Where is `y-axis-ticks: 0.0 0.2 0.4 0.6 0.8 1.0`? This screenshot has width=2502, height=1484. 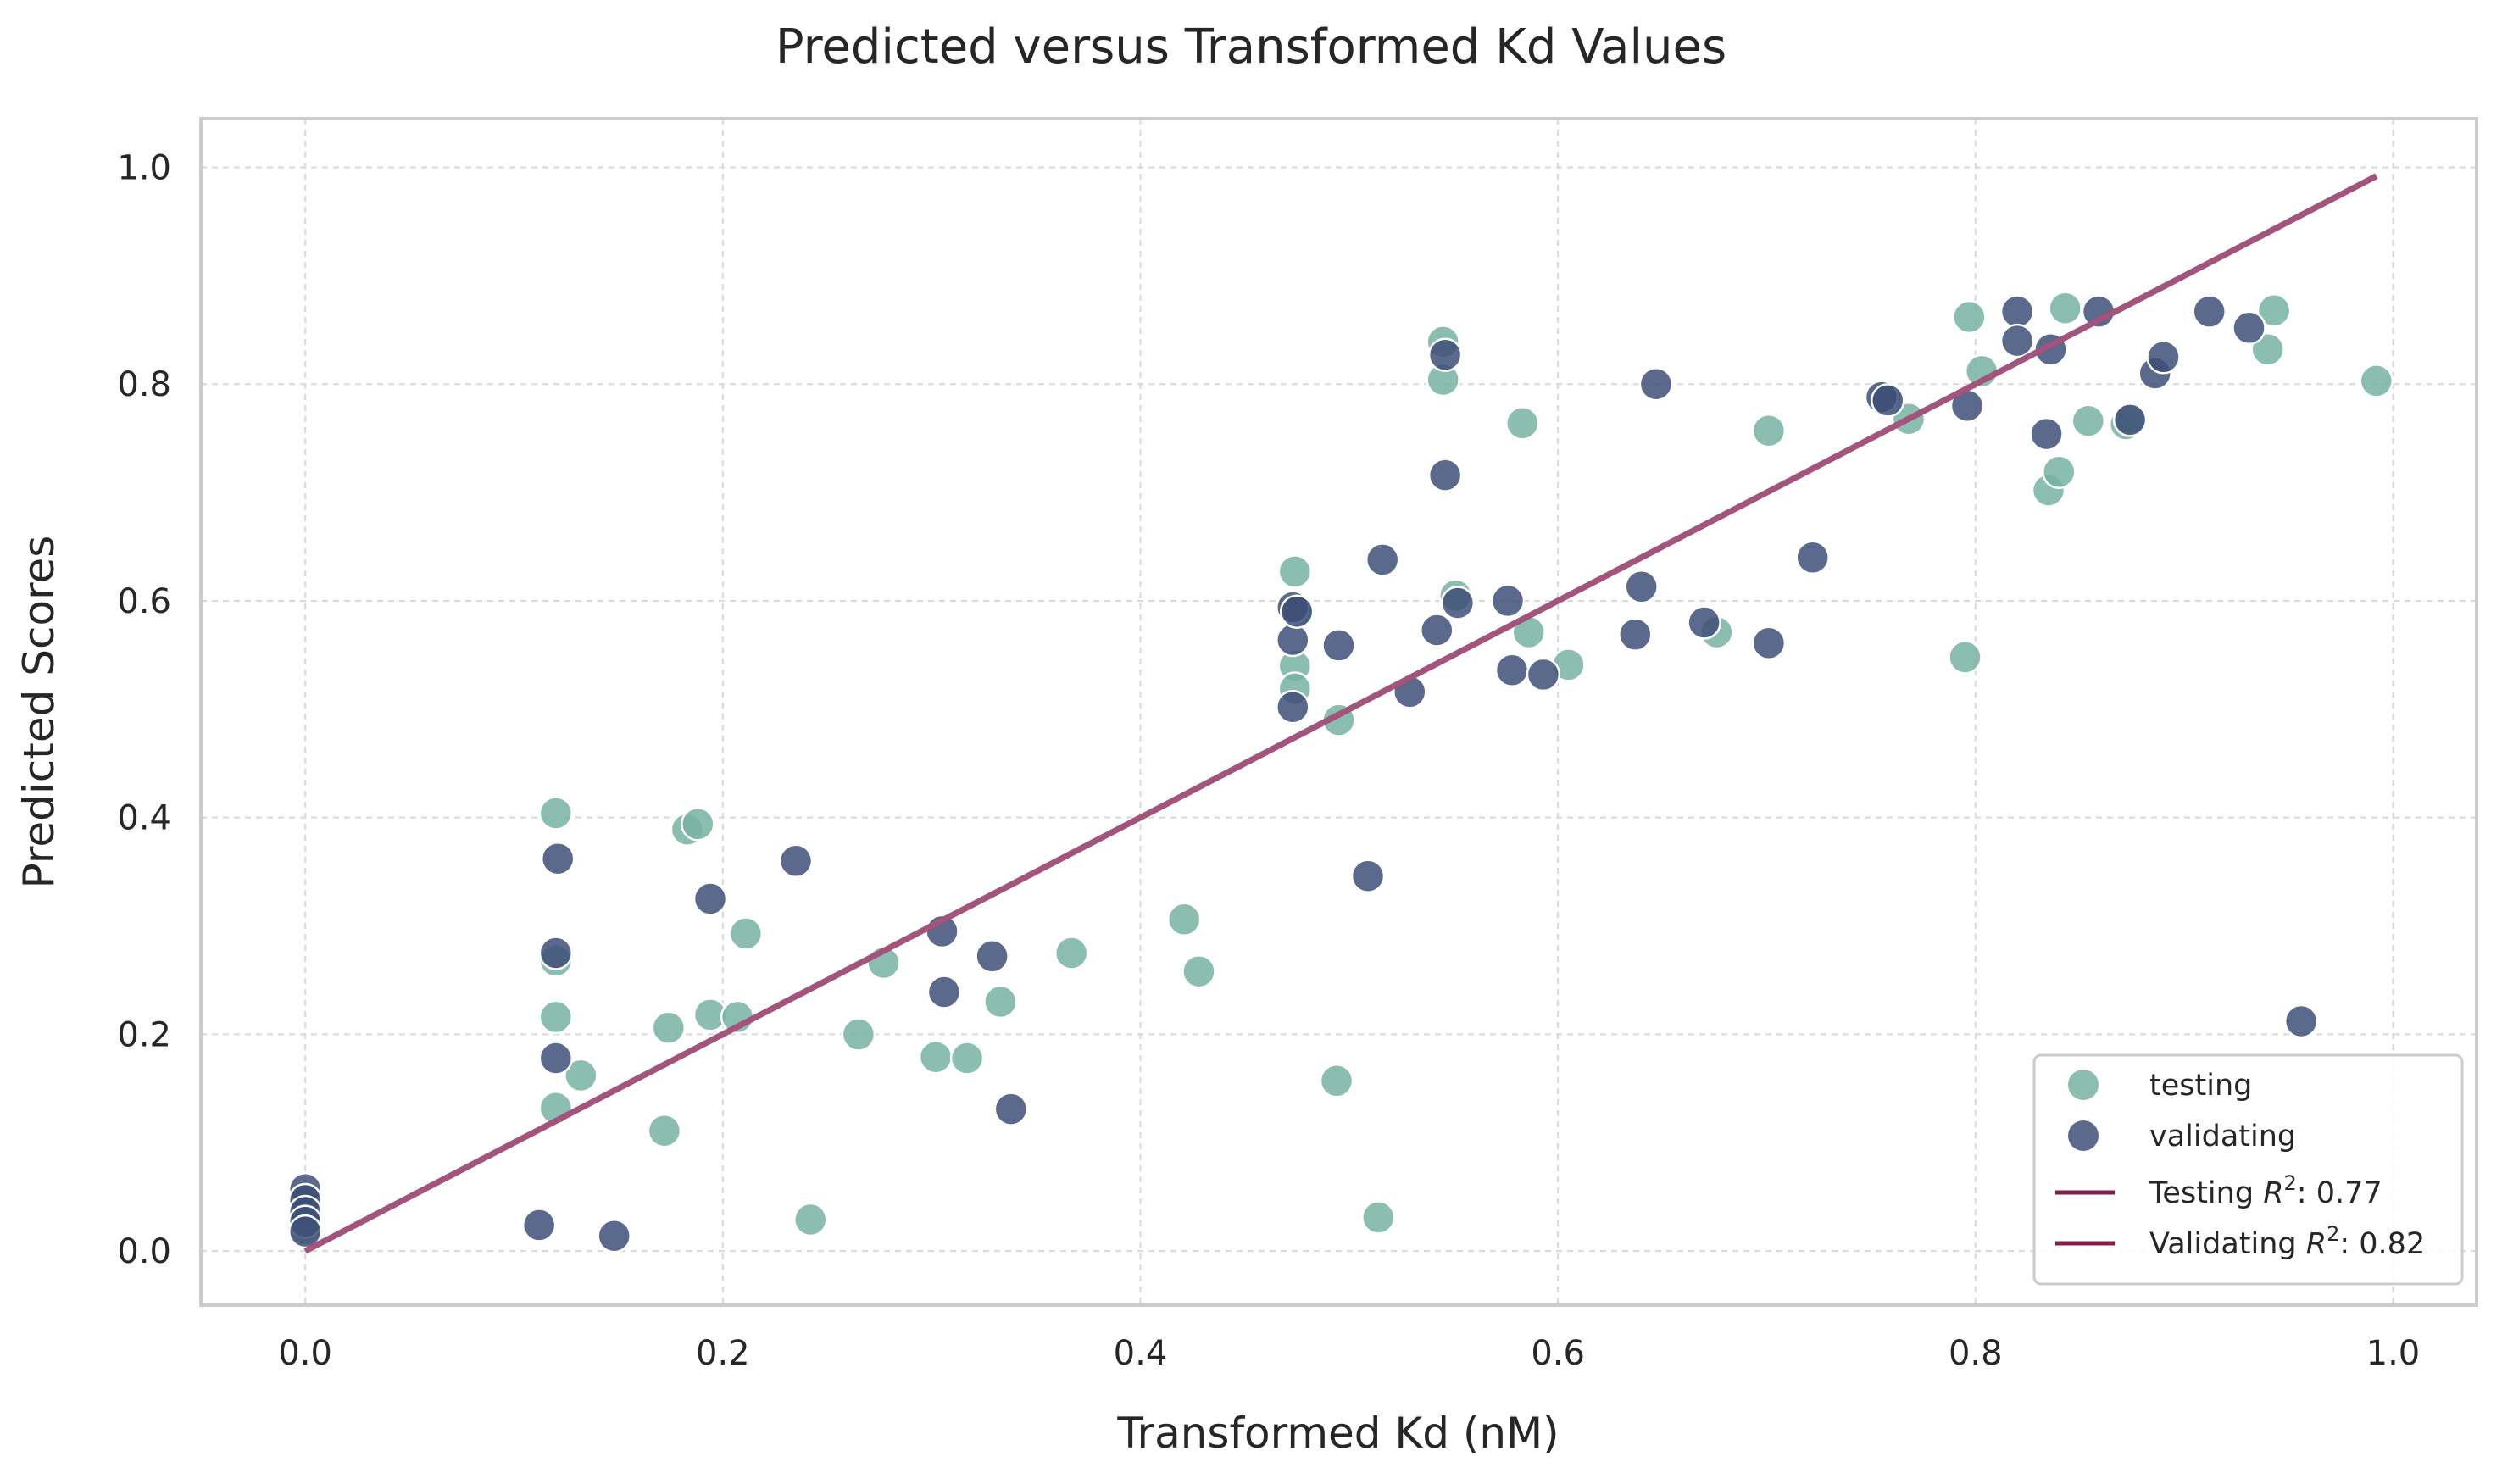
y-axis-ticks: 0.0 0.2 0.4 0.6 0.8 1.0 is located at coordinates (144, 711).